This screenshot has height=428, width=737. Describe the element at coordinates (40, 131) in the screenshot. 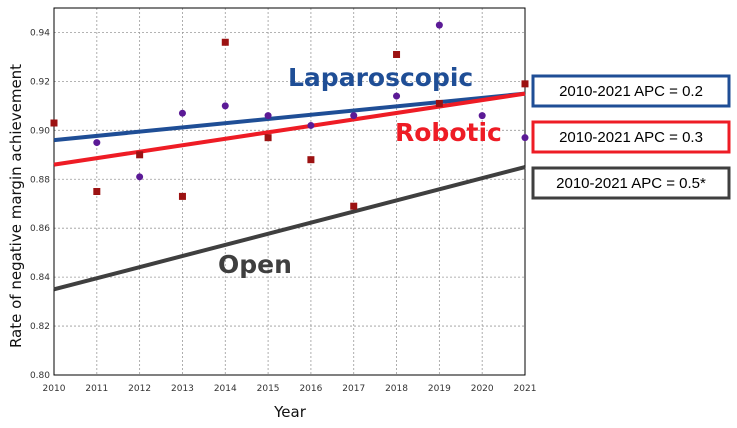

I see `y-tick-label: 0.90` at that location.